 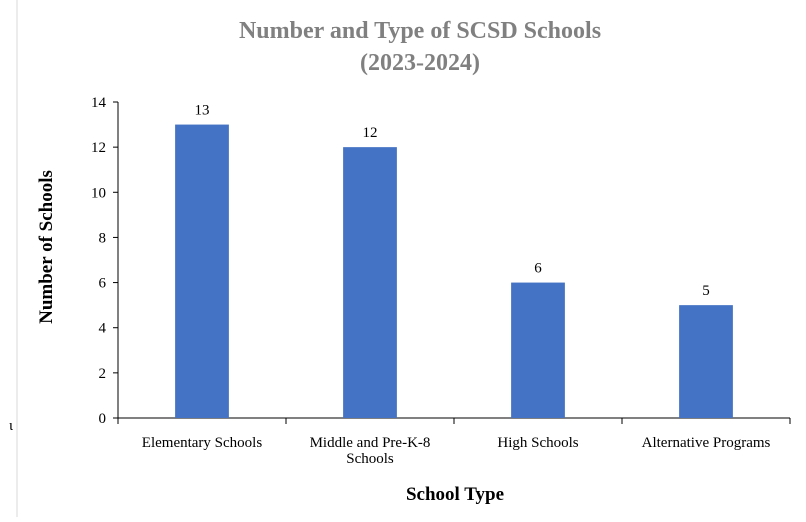 I want to click on y-tick-label: 4, so click(x=103, y=329).